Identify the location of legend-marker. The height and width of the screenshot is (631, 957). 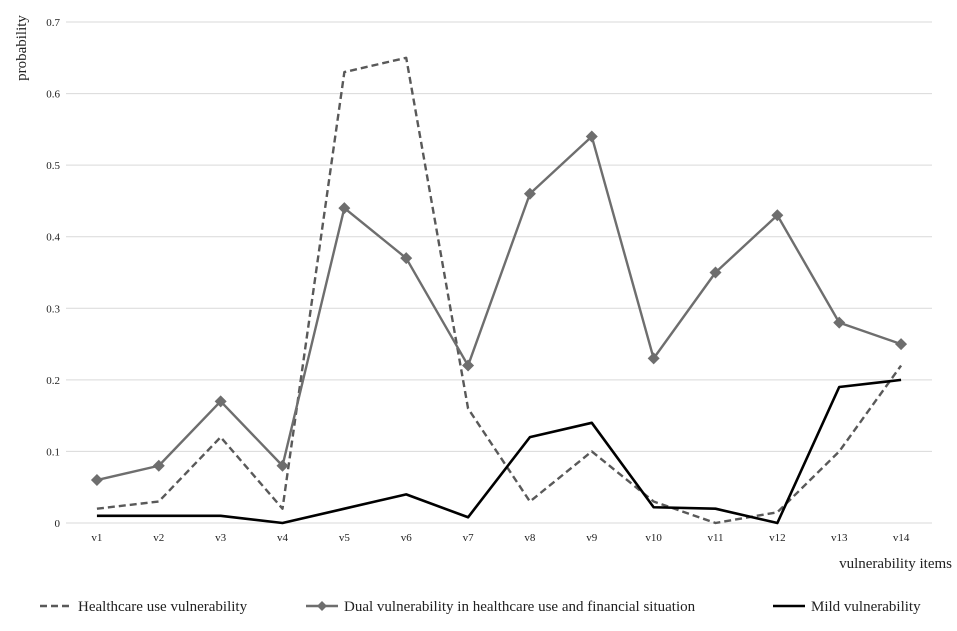
(322, 606).